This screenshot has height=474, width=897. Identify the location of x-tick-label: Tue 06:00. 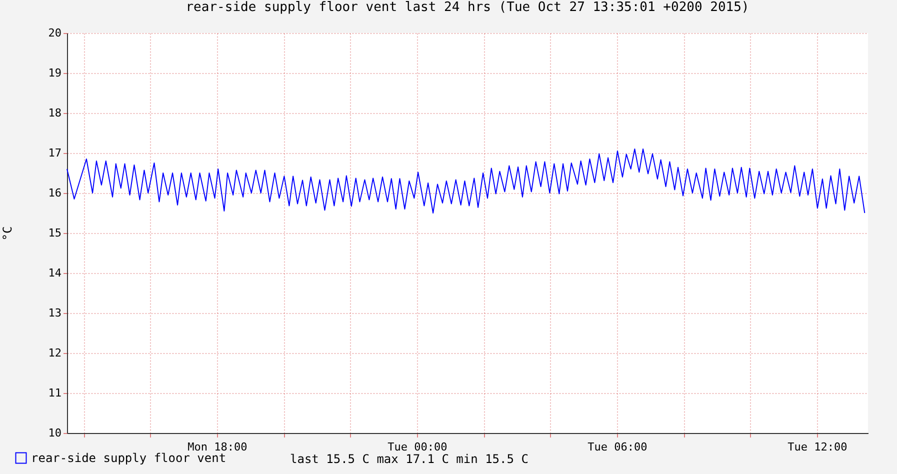
(618, 447).